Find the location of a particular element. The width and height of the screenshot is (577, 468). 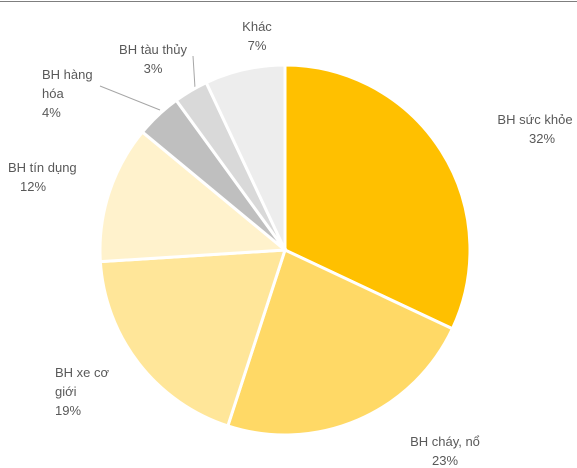

category-label: BH cháy, nổ is located at coordinates (445, 441).